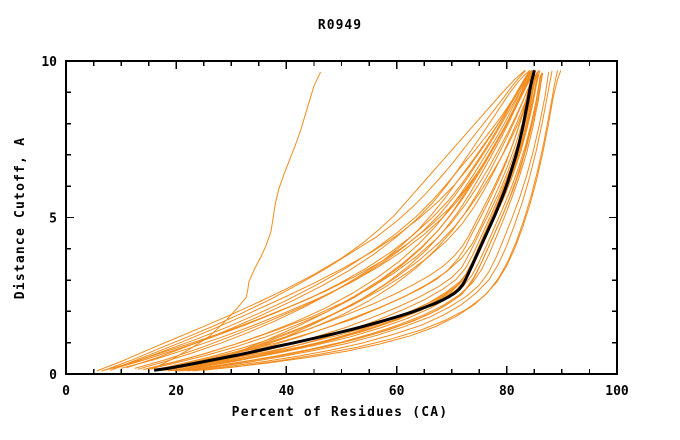 The height and width of the screenshot is (440, 680). I want to click on y-tick-label: 5, so click(53, 219).